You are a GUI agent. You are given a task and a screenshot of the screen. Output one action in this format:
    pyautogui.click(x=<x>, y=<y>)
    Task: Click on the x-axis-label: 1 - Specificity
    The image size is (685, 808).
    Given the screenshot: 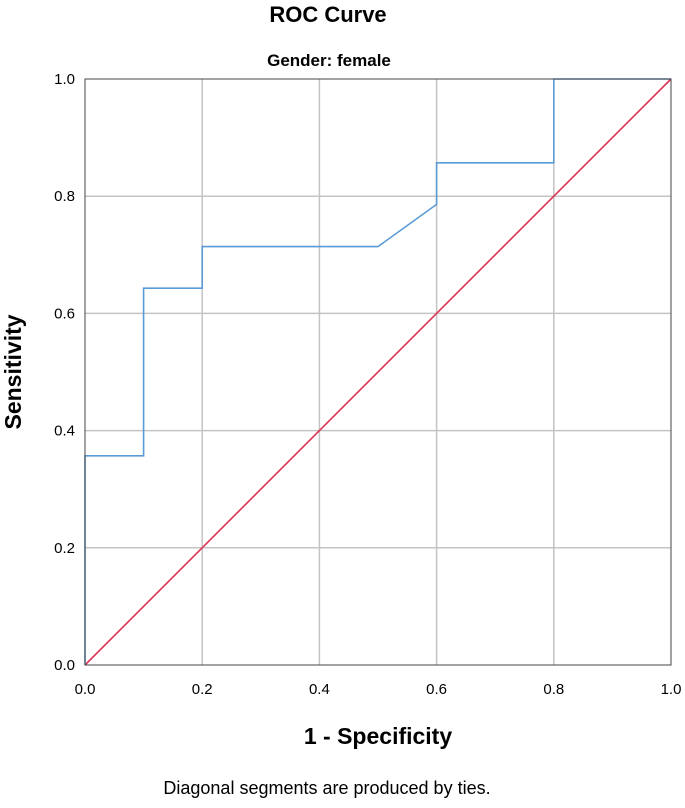 What is the action you would take?
    pyautogui.click(x=378, y=736)
    